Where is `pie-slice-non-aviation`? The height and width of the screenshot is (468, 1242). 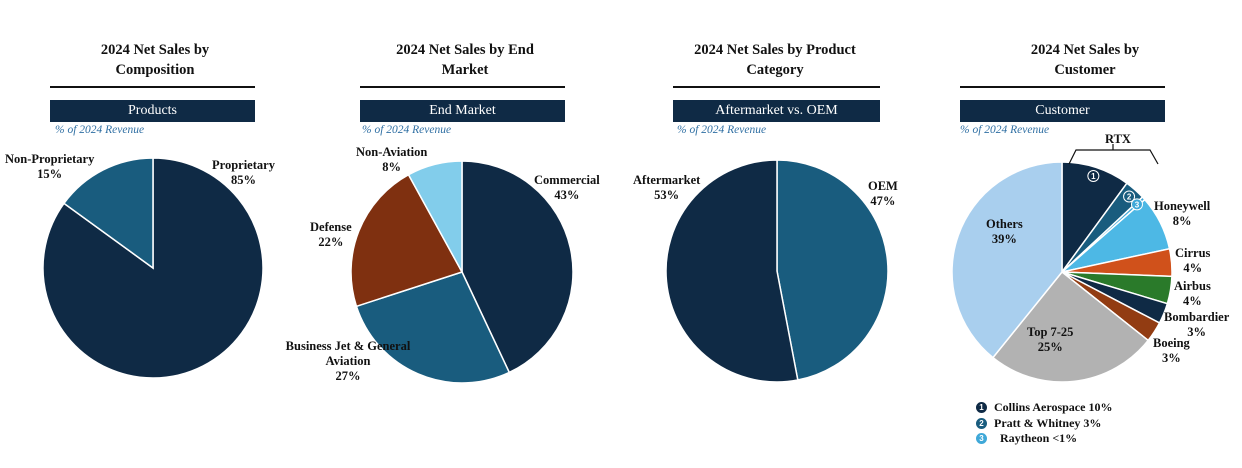
pie-slice-non-aviation is located at coordinates (435, 216).